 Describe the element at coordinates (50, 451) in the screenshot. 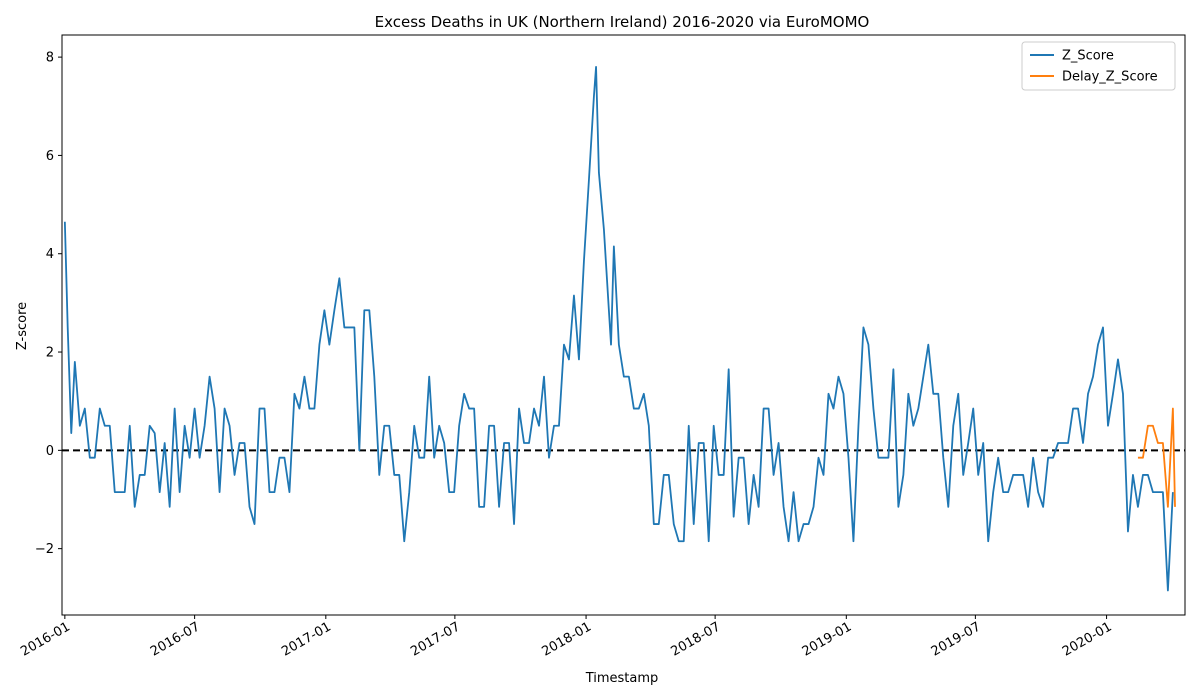

I see `y-tick-label: 0` at that location.